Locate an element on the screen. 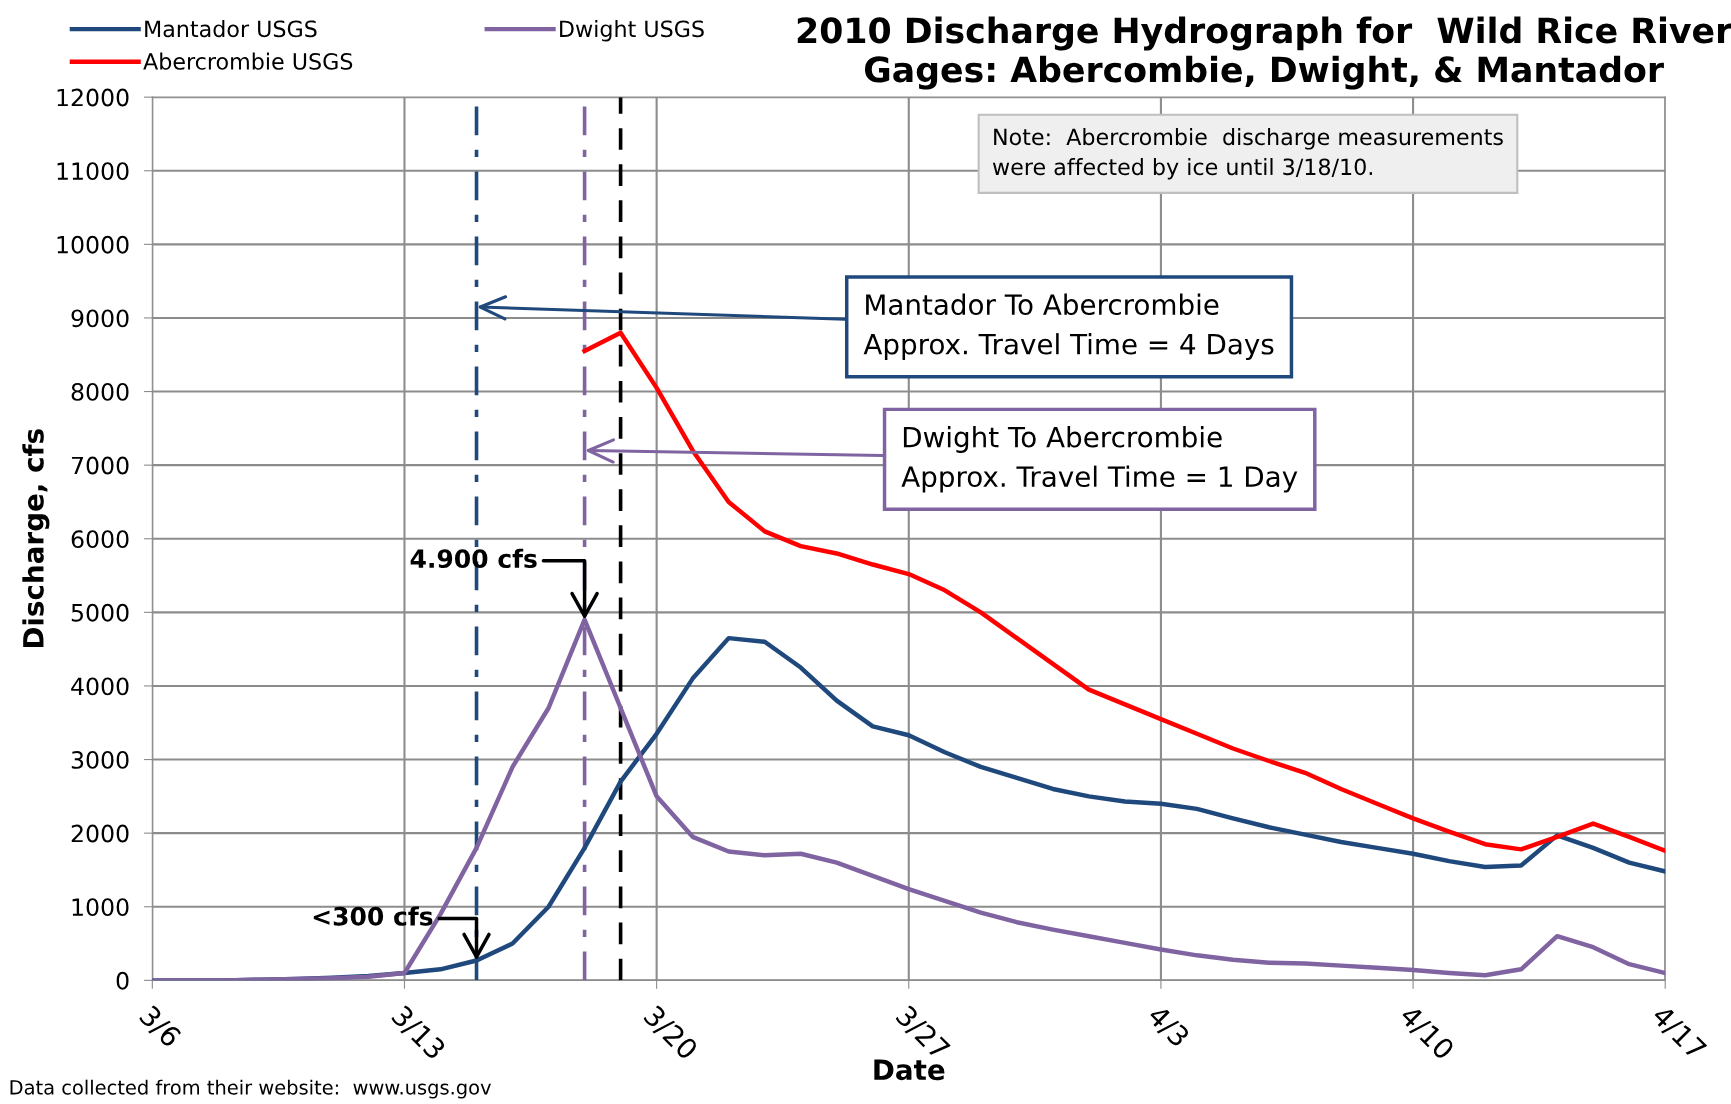  y-tick-label: 1000 is located at coordinates (100, 907).